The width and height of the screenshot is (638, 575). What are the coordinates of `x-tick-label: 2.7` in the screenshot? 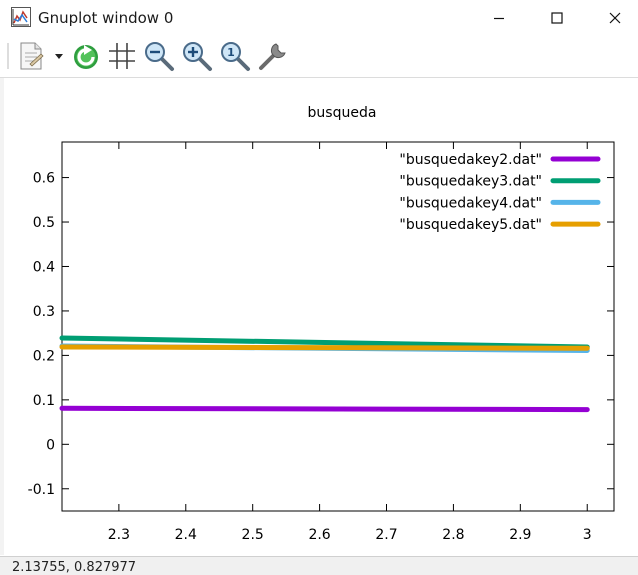 It's located at (386, 535).